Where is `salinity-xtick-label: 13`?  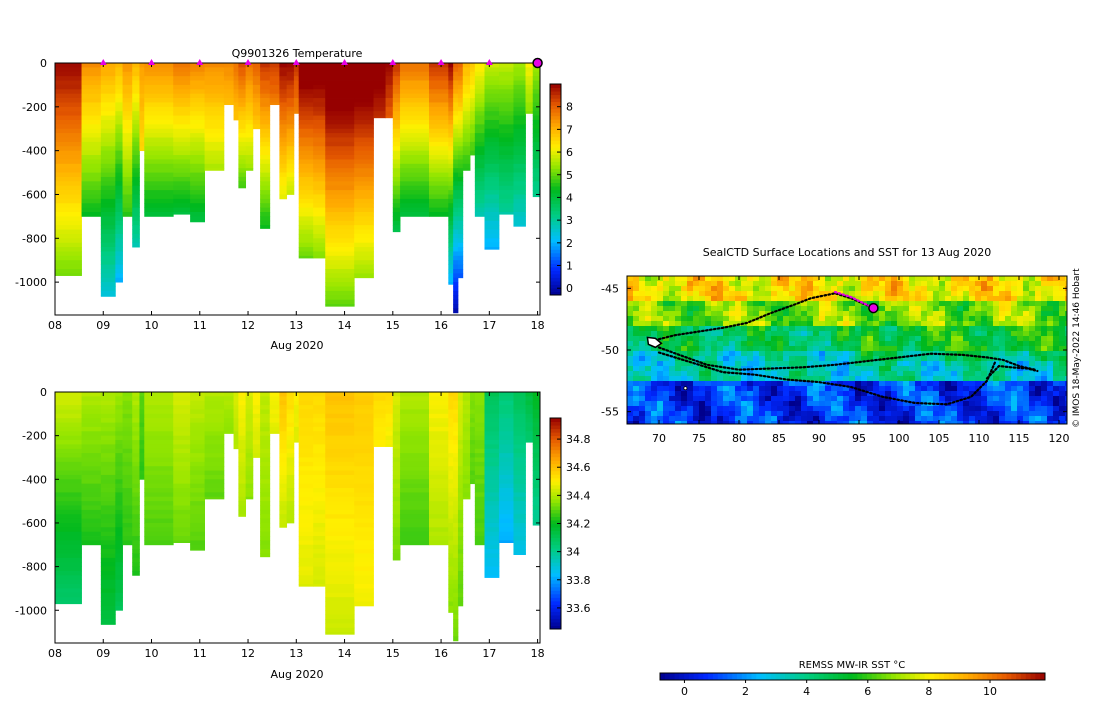
salinity-xtick-label: 13 is located at coordinates (296, 653).